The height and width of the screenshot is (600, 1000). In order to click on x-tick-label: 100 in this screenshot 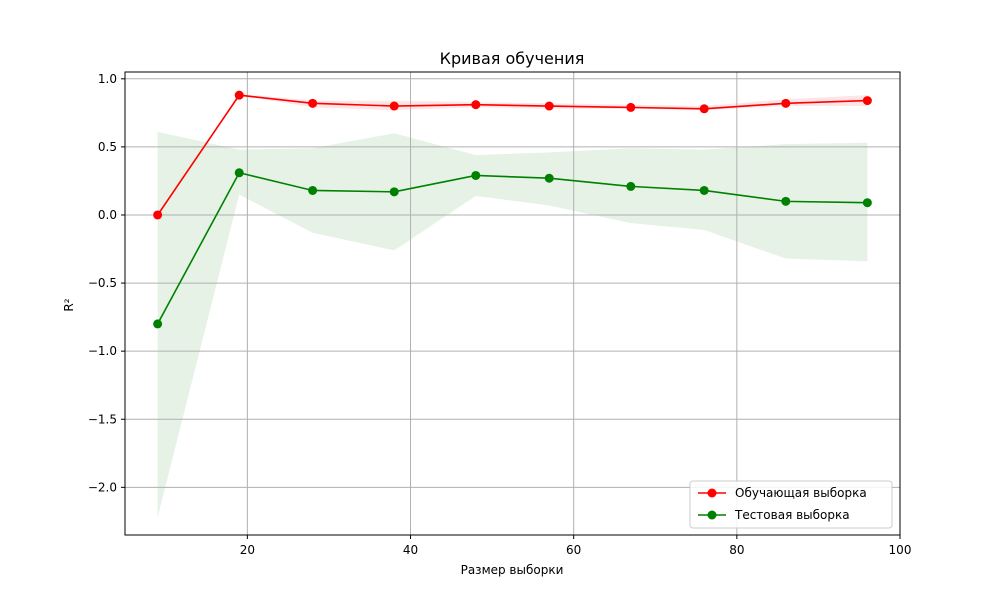, I will do `click(900, 550)`.